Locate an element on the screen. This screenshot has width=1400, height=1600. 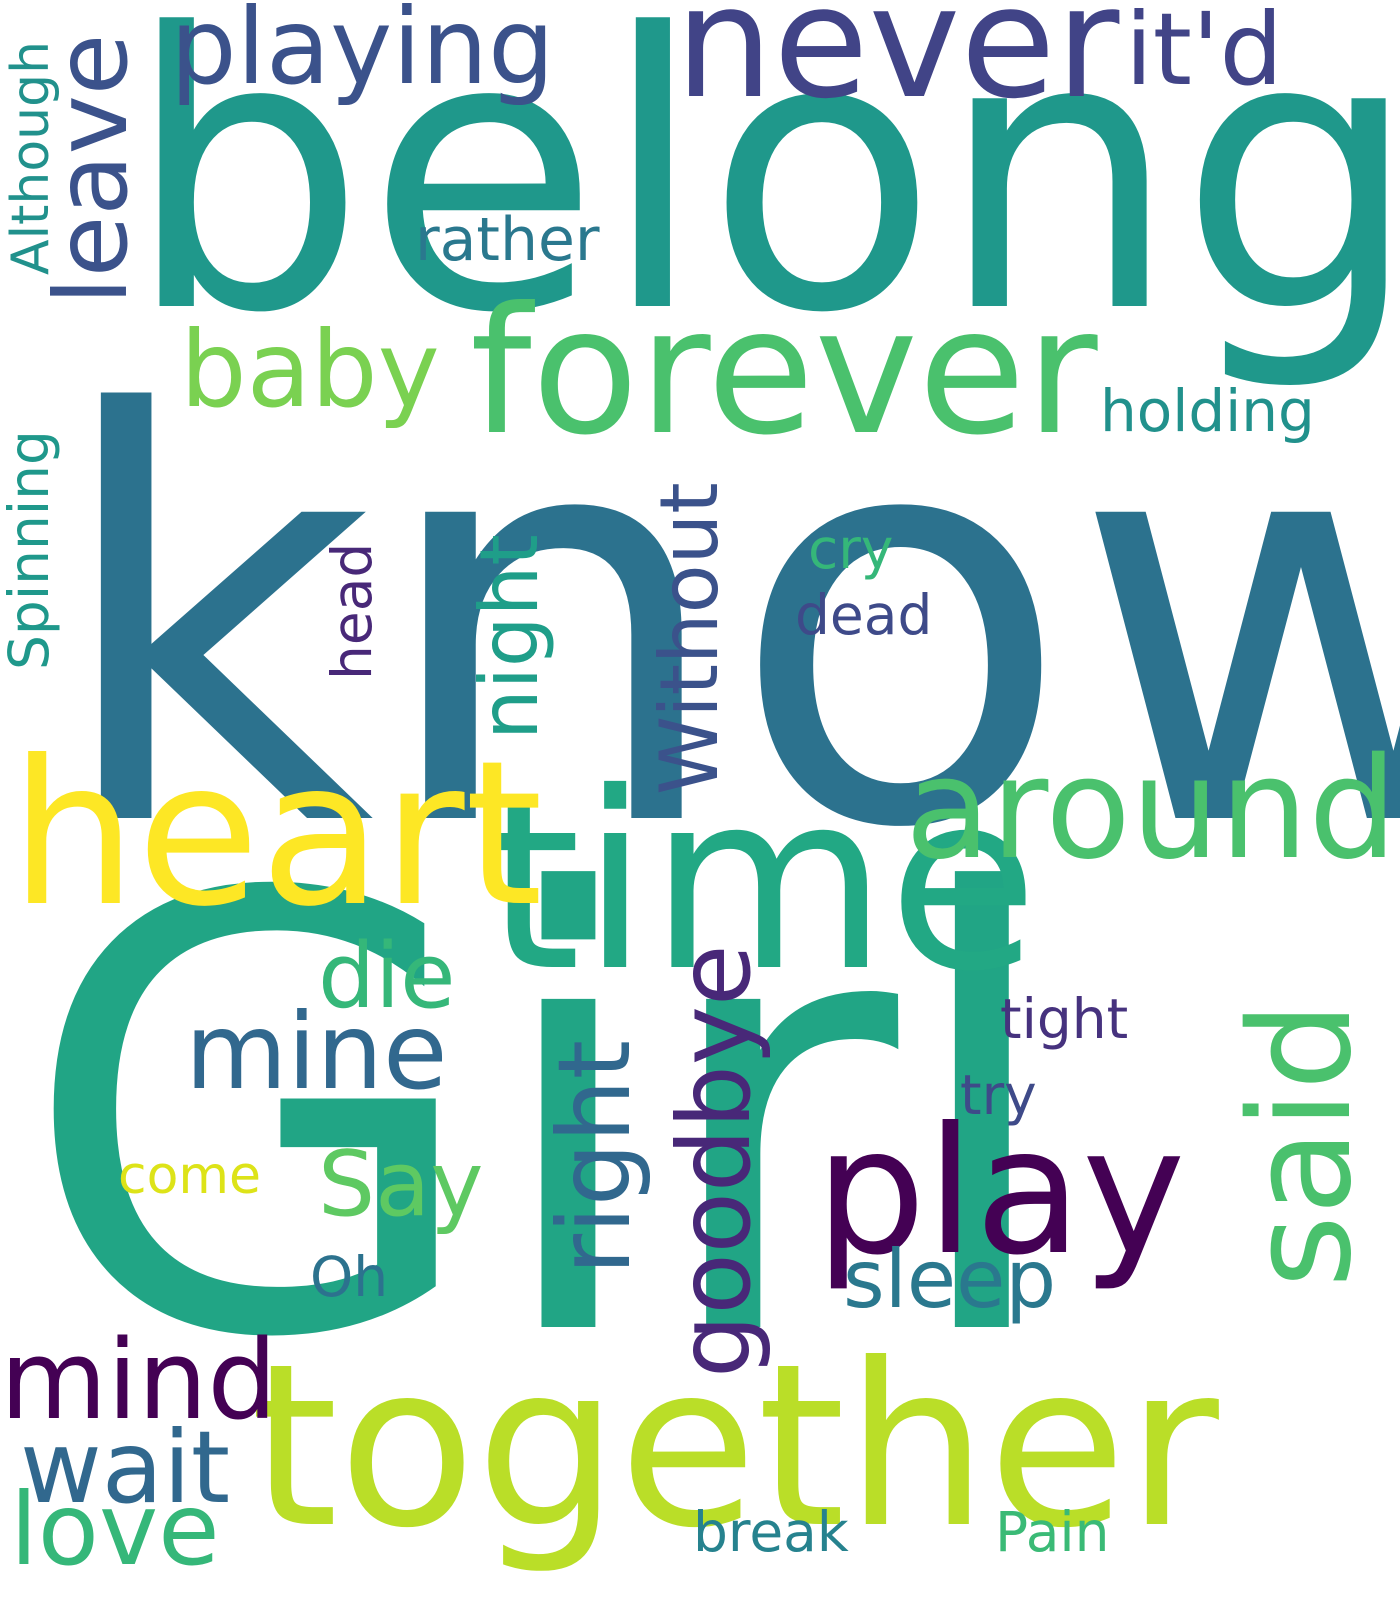
word-say: Say is located at coordinates (401, 1184).